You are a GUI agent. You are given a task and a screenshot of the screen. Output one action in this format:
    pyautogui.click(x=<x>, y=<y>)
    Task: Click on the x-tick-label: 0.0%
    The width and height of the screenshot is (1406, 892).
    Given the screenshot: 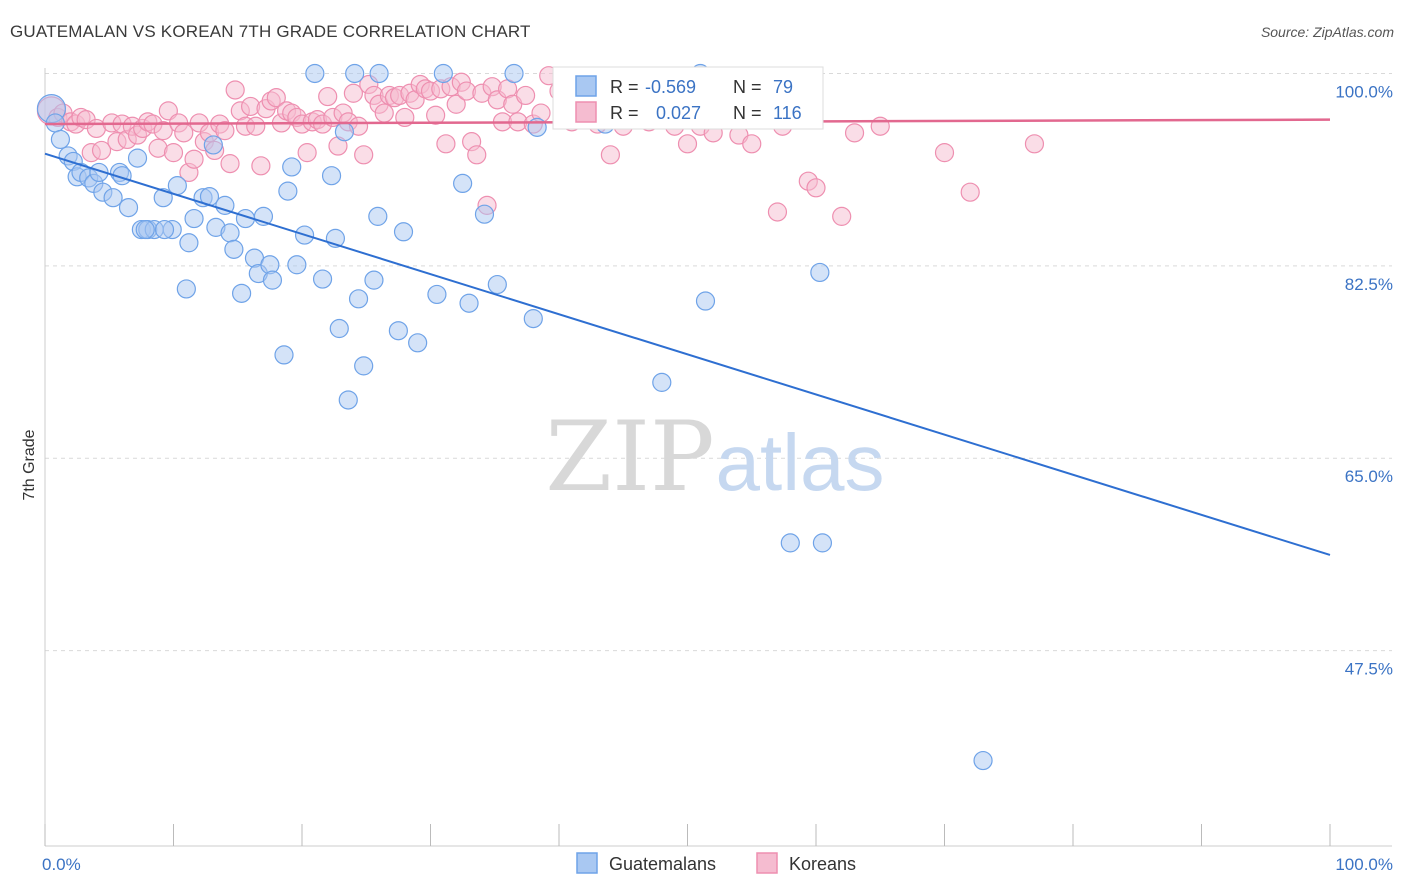 What is the action you would take?
    pyautogui.click(x=61, y=864)
    